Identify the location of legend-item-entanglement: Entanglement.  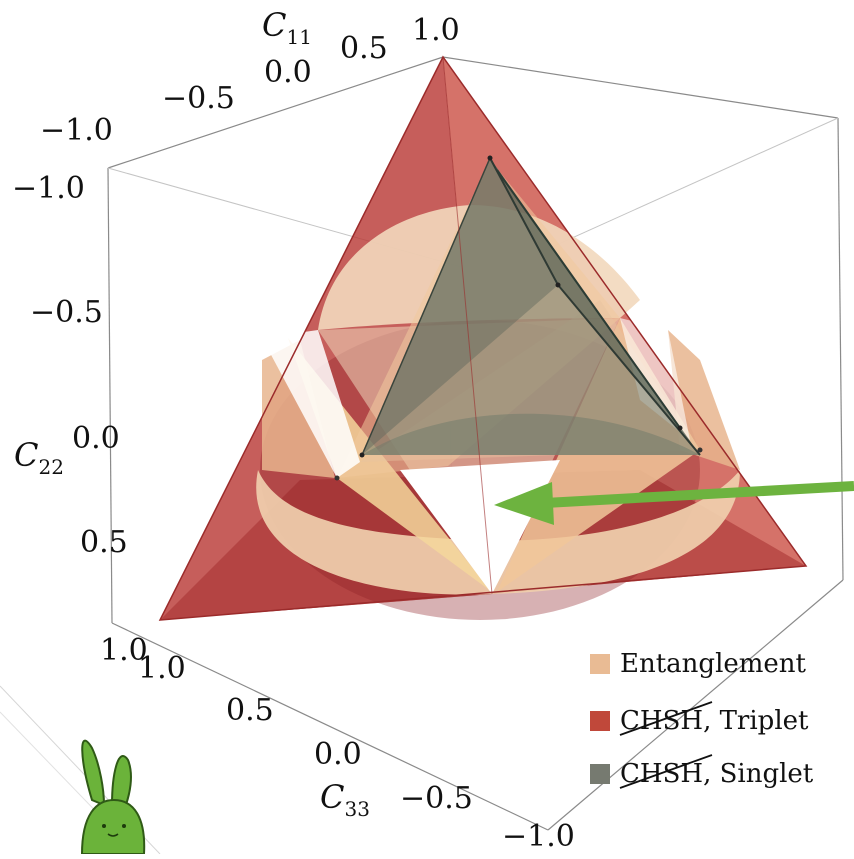
(698, 664).